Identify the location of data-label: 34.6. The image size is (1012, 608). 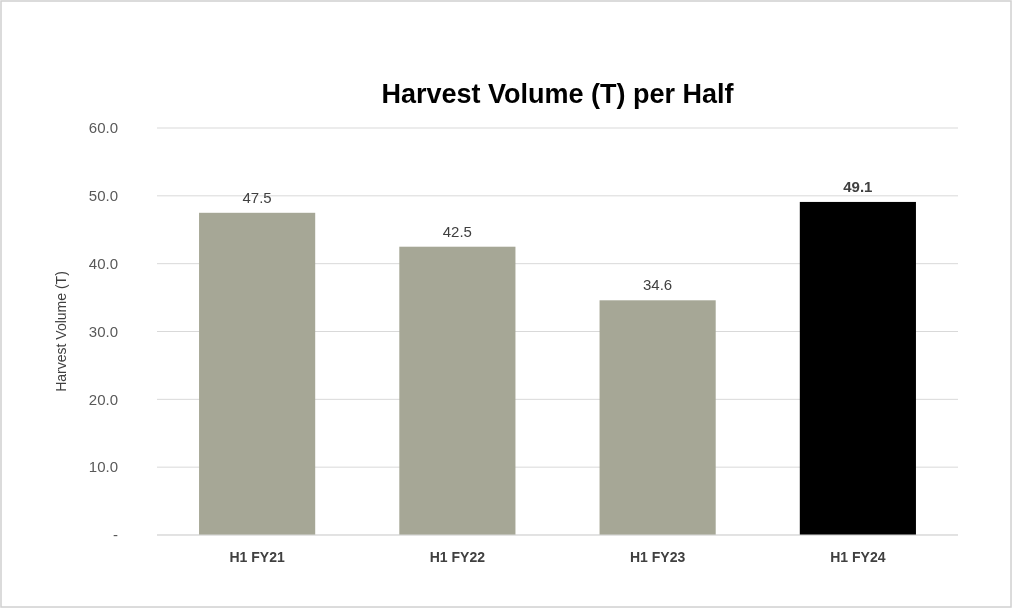
(658, 285).